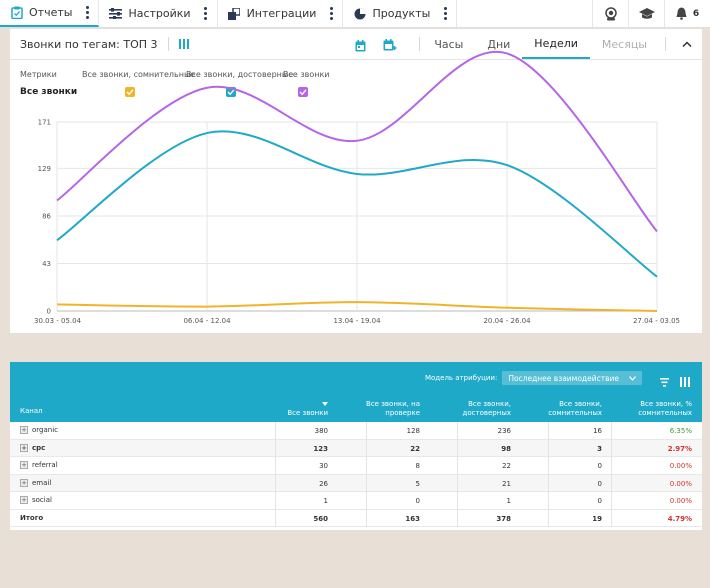 The image size is (710, 588). What do you see at coordinates (504, 431) in the screenshot?
I see `cell-valid: 236` at bounding box center [504, 431].